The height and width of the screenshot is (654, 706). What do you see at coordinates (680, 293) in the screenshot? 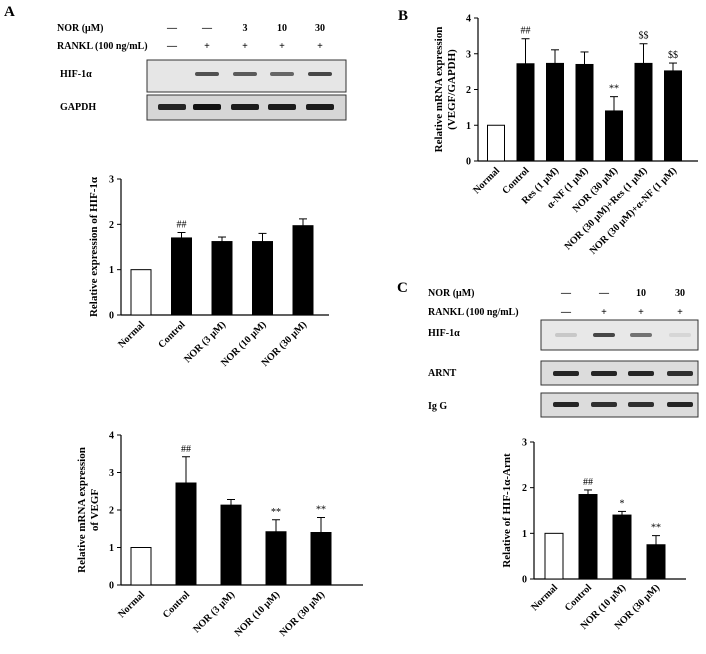
I see `wb-c-nor-value: 30` at bounding box center [680, 293].